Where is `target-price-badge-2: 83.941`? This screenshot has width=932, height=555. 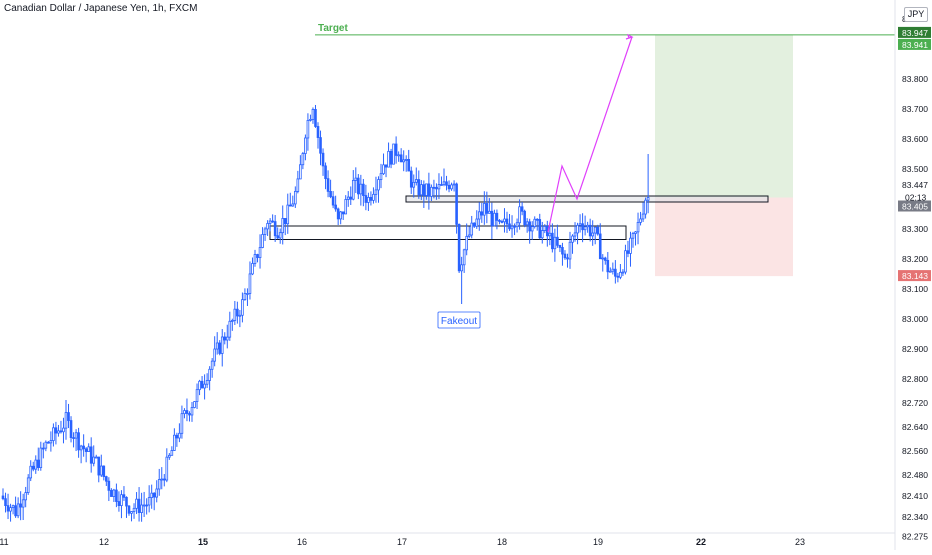 target-price-badge-2: 83.941 is located at coordinates (915, 45).